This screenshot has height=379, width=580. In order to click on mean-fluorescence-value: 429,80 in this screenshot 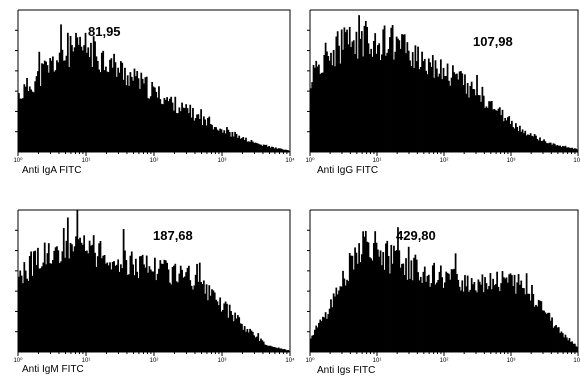, I will do `click(416, 235)`.